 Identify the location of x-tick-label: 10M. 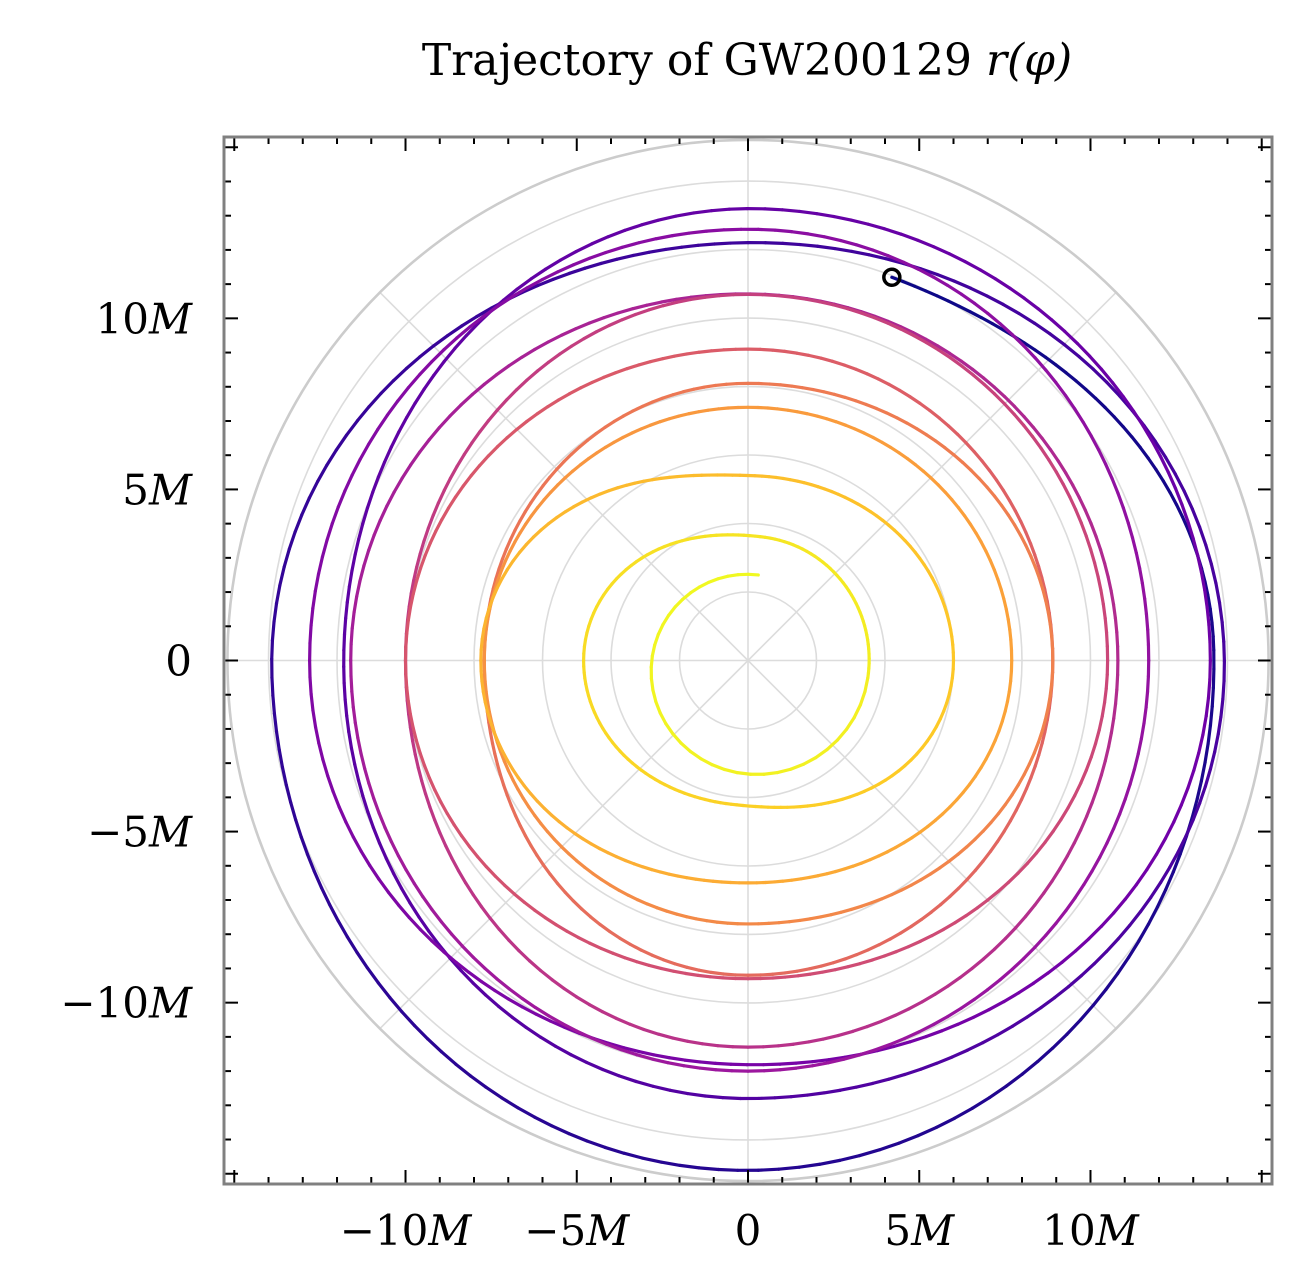
(1090, 1230).